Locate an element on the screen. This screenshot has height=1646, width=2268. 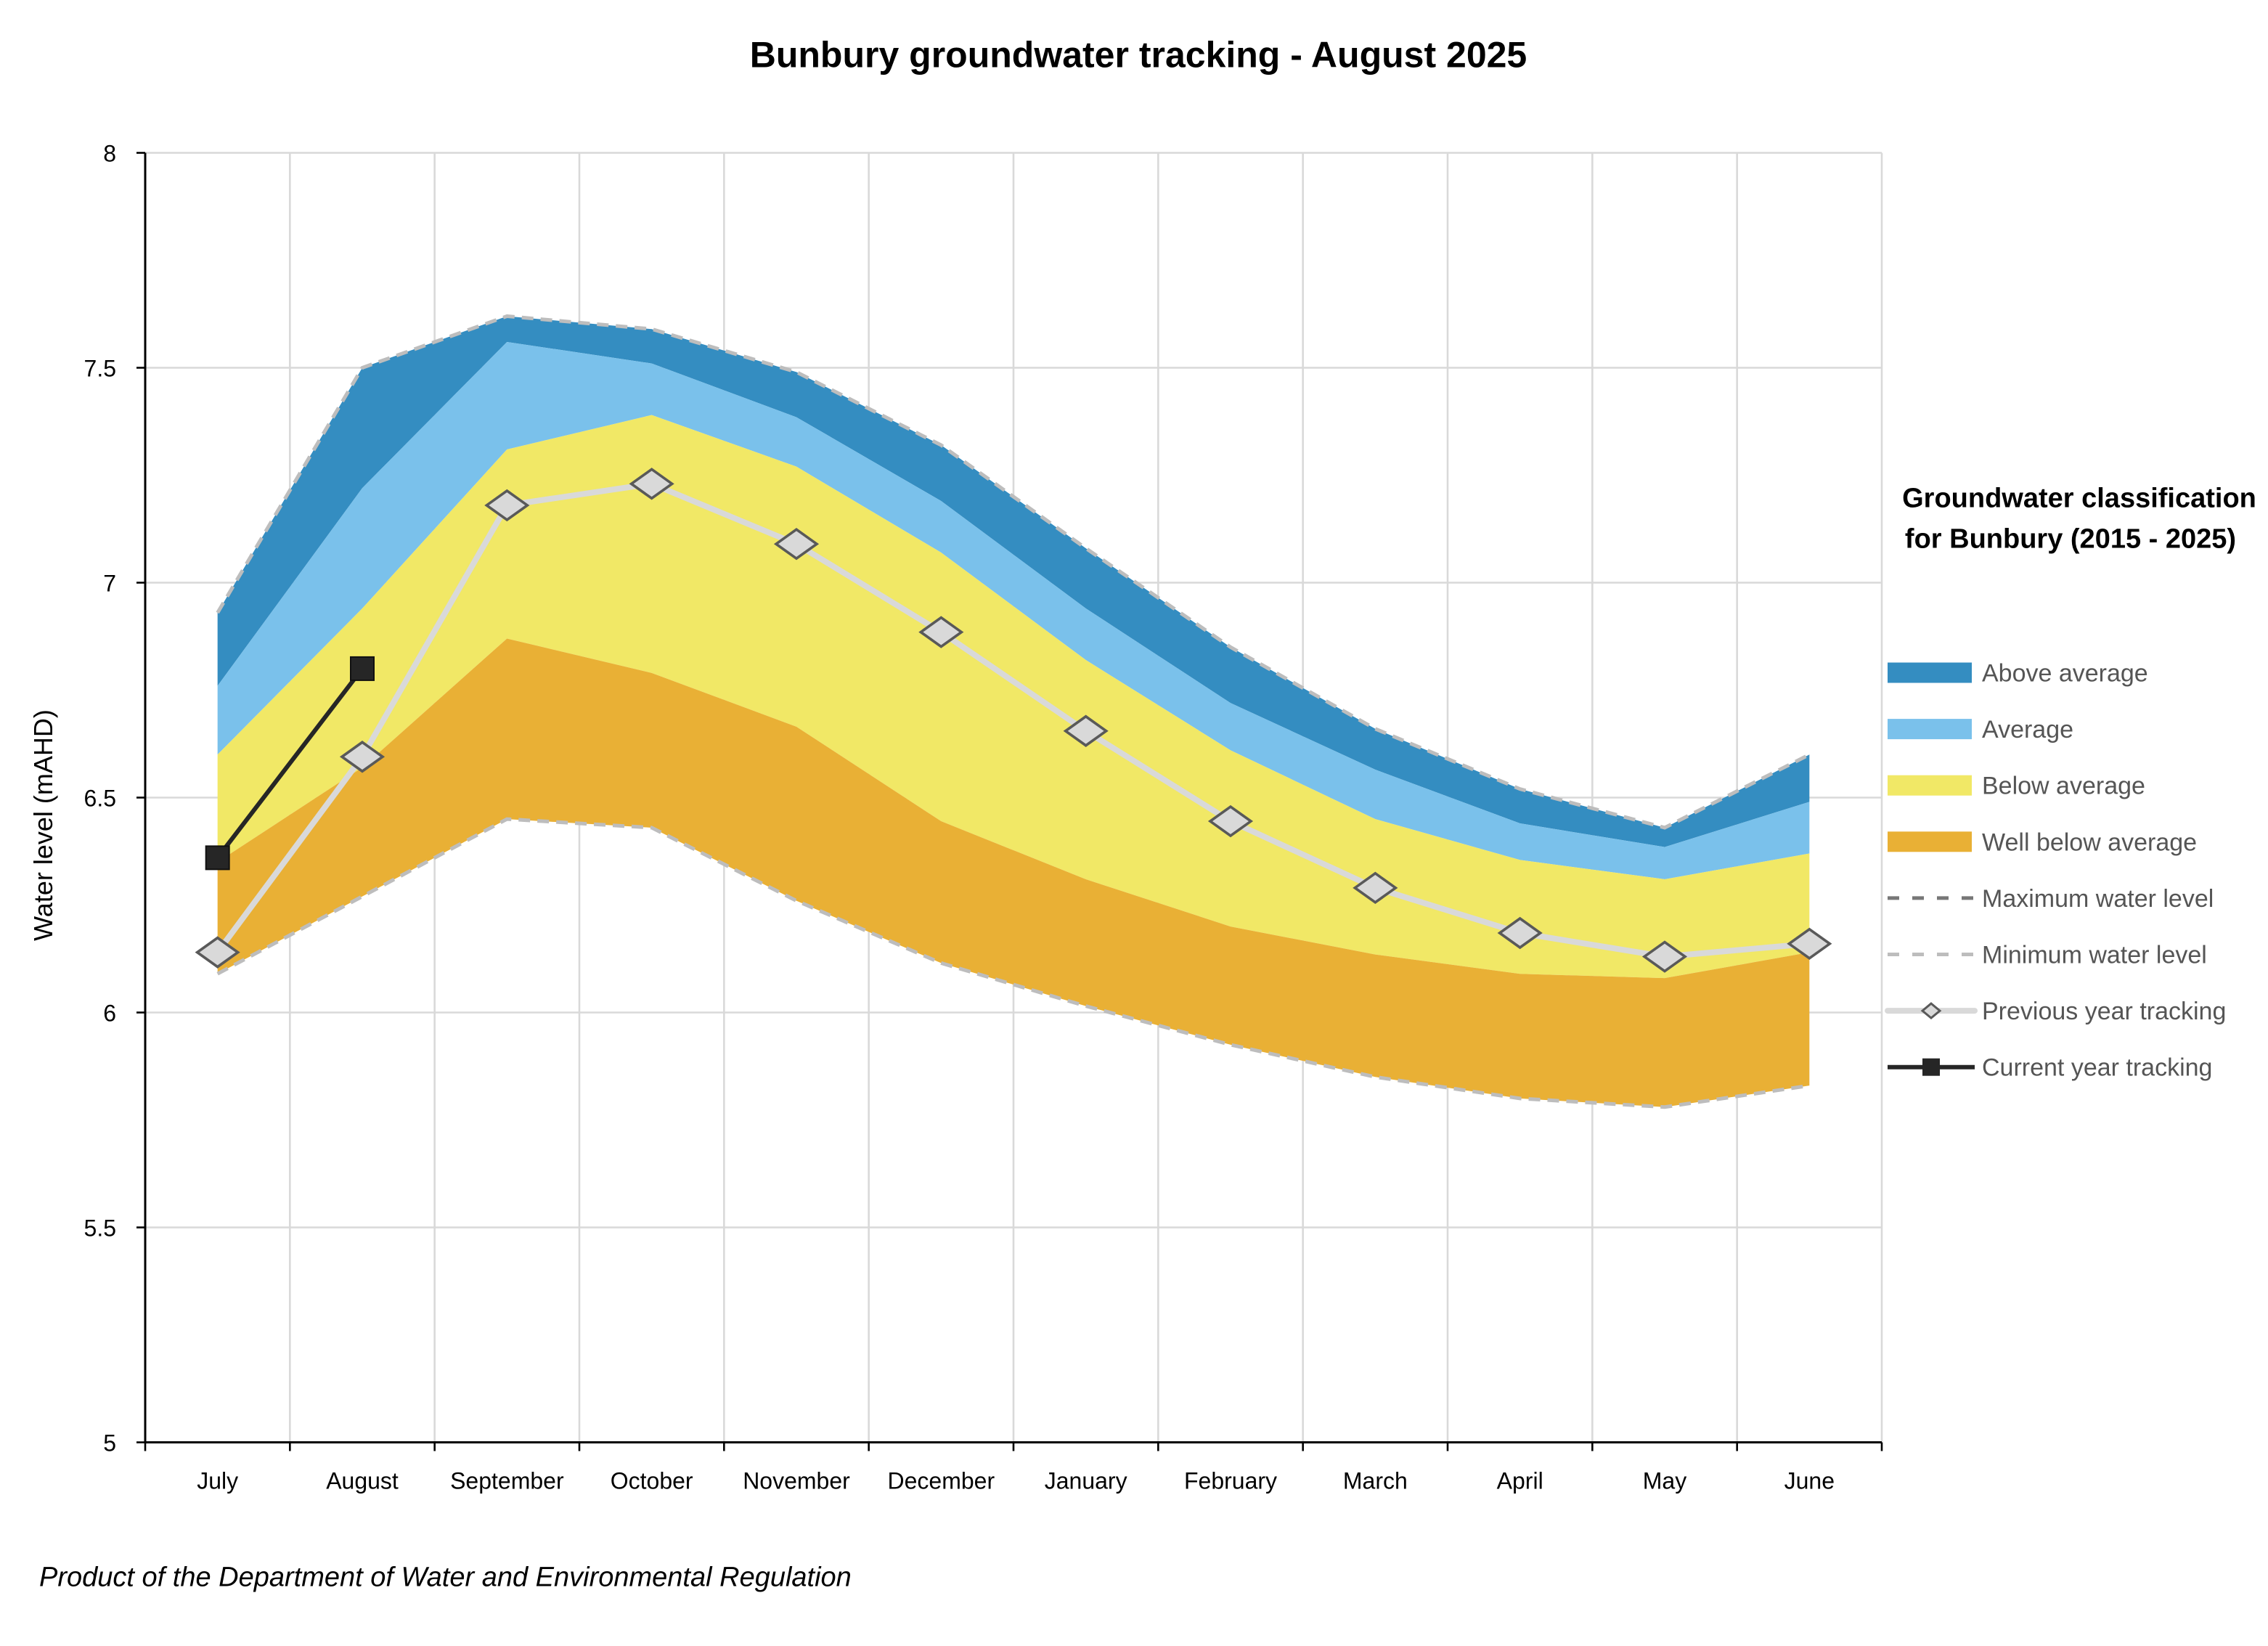
legend-label-above-average: Above average is located at coordinates (2065, 674).